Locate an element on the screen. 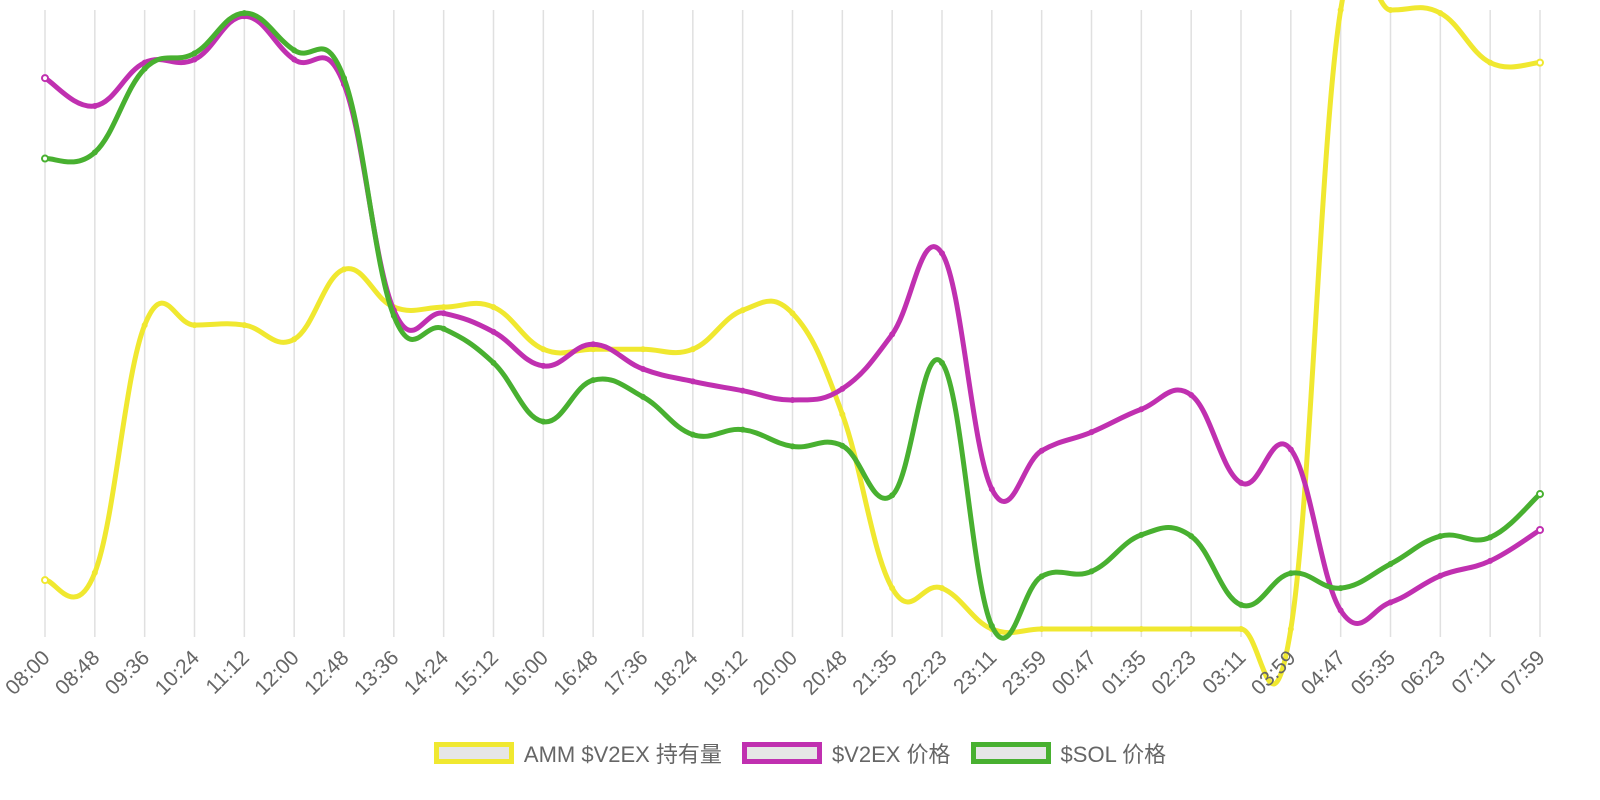  x-tick-label: 18:24 is located at coordinates (676, 673).